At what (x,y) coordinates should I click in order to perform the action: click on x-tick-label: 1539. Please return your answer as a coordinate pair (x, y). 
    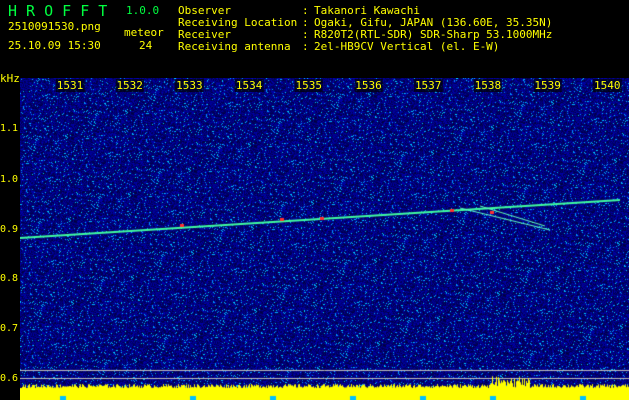
    Looking at the image, I should click on (547, 85).